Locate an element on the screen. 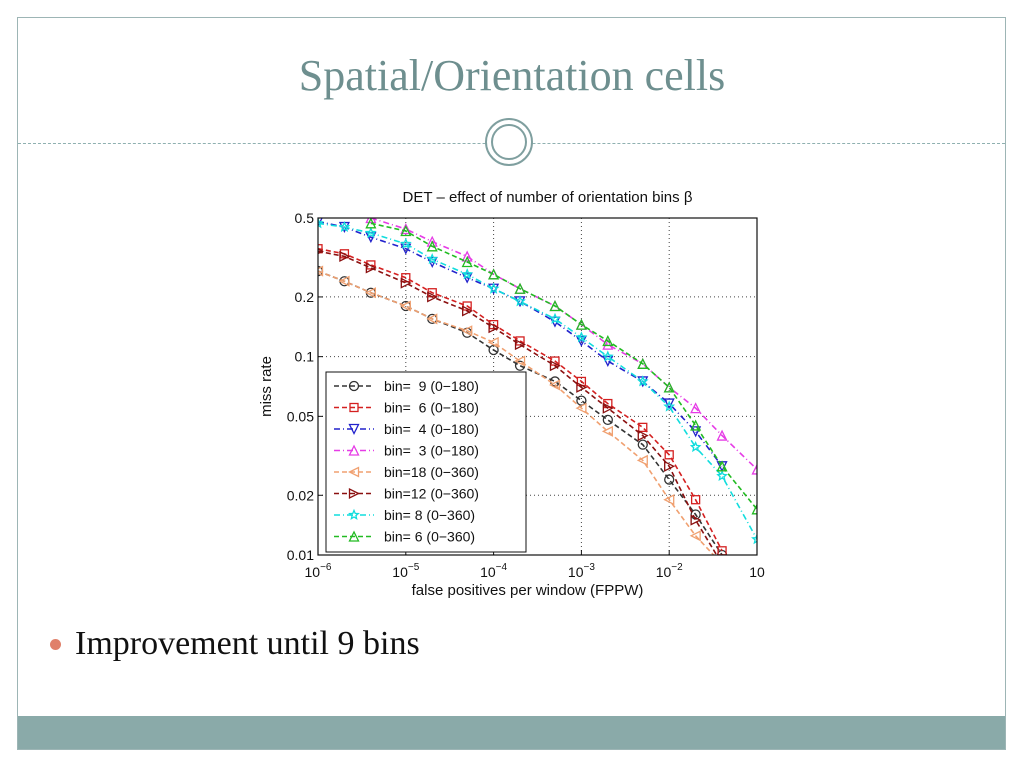 This screenshot has width=1024, height=768. y-tick-label: 0.05 is located at coordinates (300, 416).